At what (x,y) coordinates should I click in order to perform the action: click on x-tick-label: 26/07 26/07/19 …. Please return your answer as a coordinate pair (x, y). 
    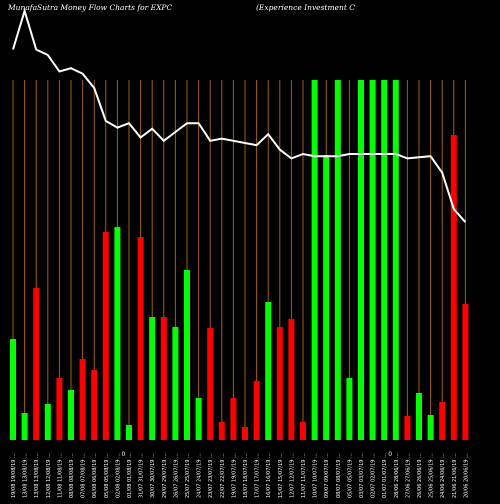
    Looking at the image, I should click on (176, 475).